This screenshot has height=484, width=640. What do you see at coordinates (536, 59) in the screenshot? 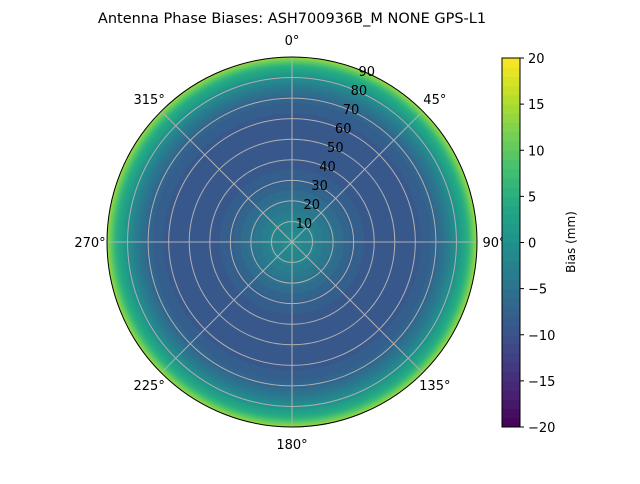
I see `colorbar-tick-label: 20` at bounding box center [536, 59].